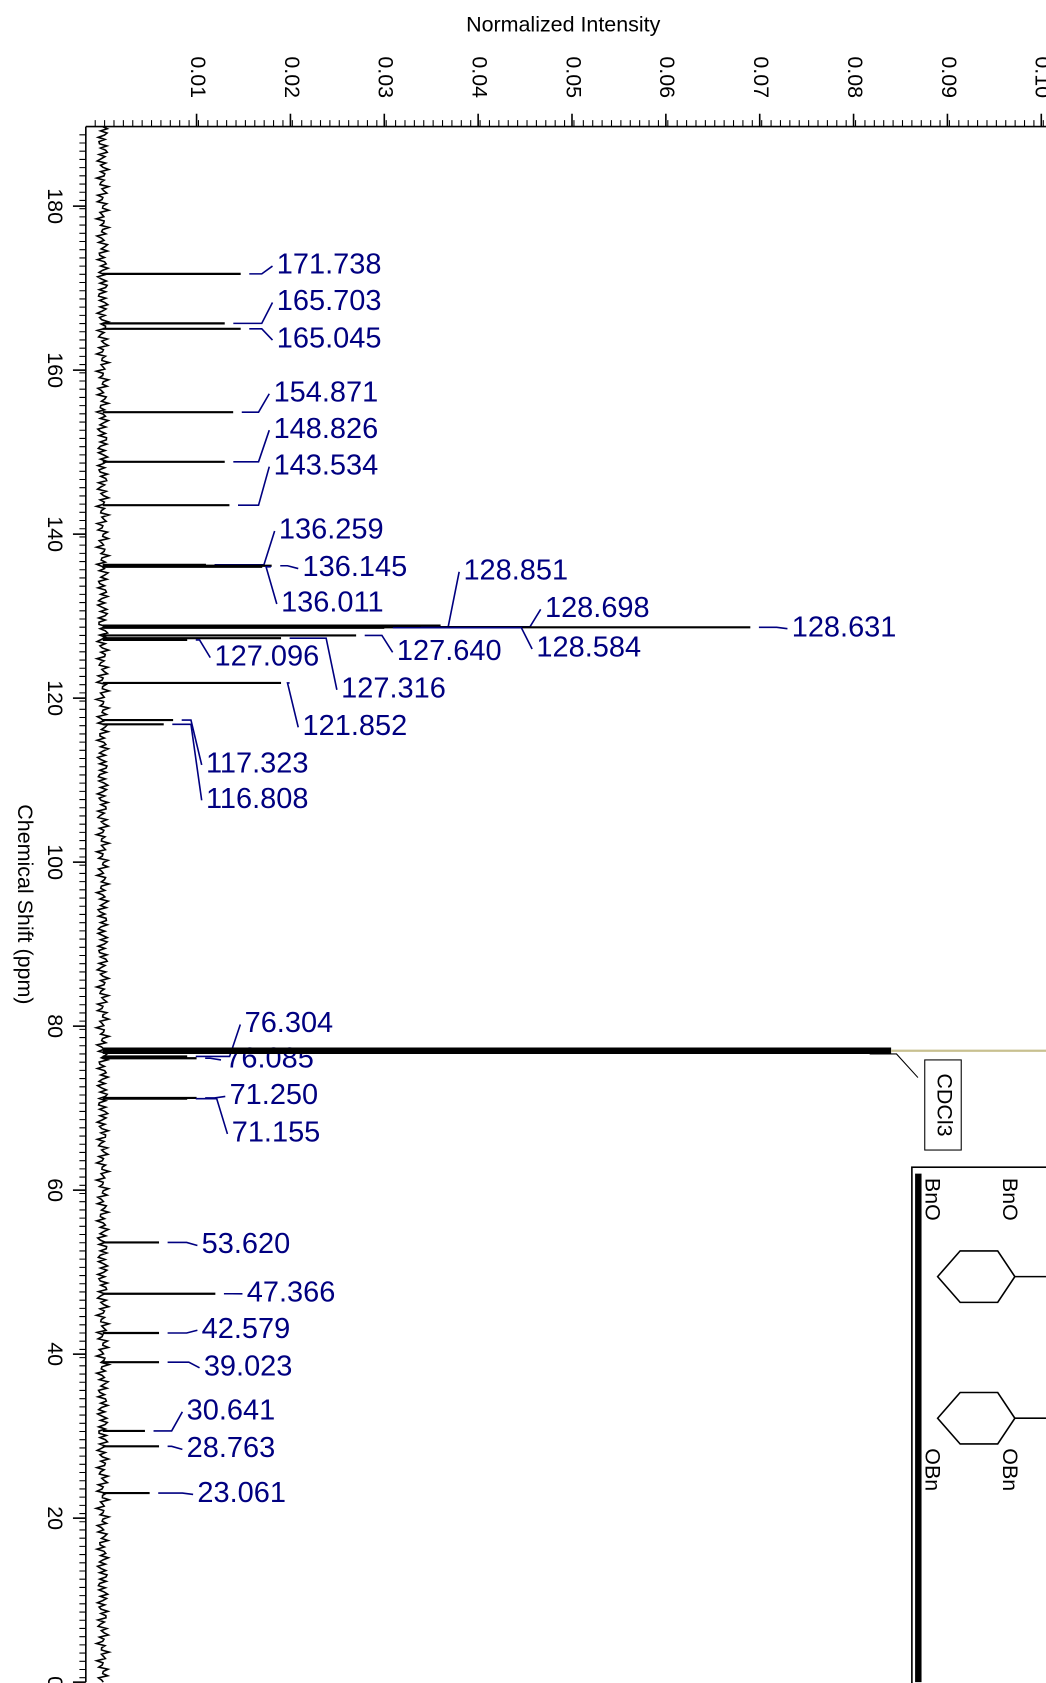  What do you see at coordinates (573, 77) in the screenshot?
I see `y-tick-label: 0.05` at bounding box center [573, 77].